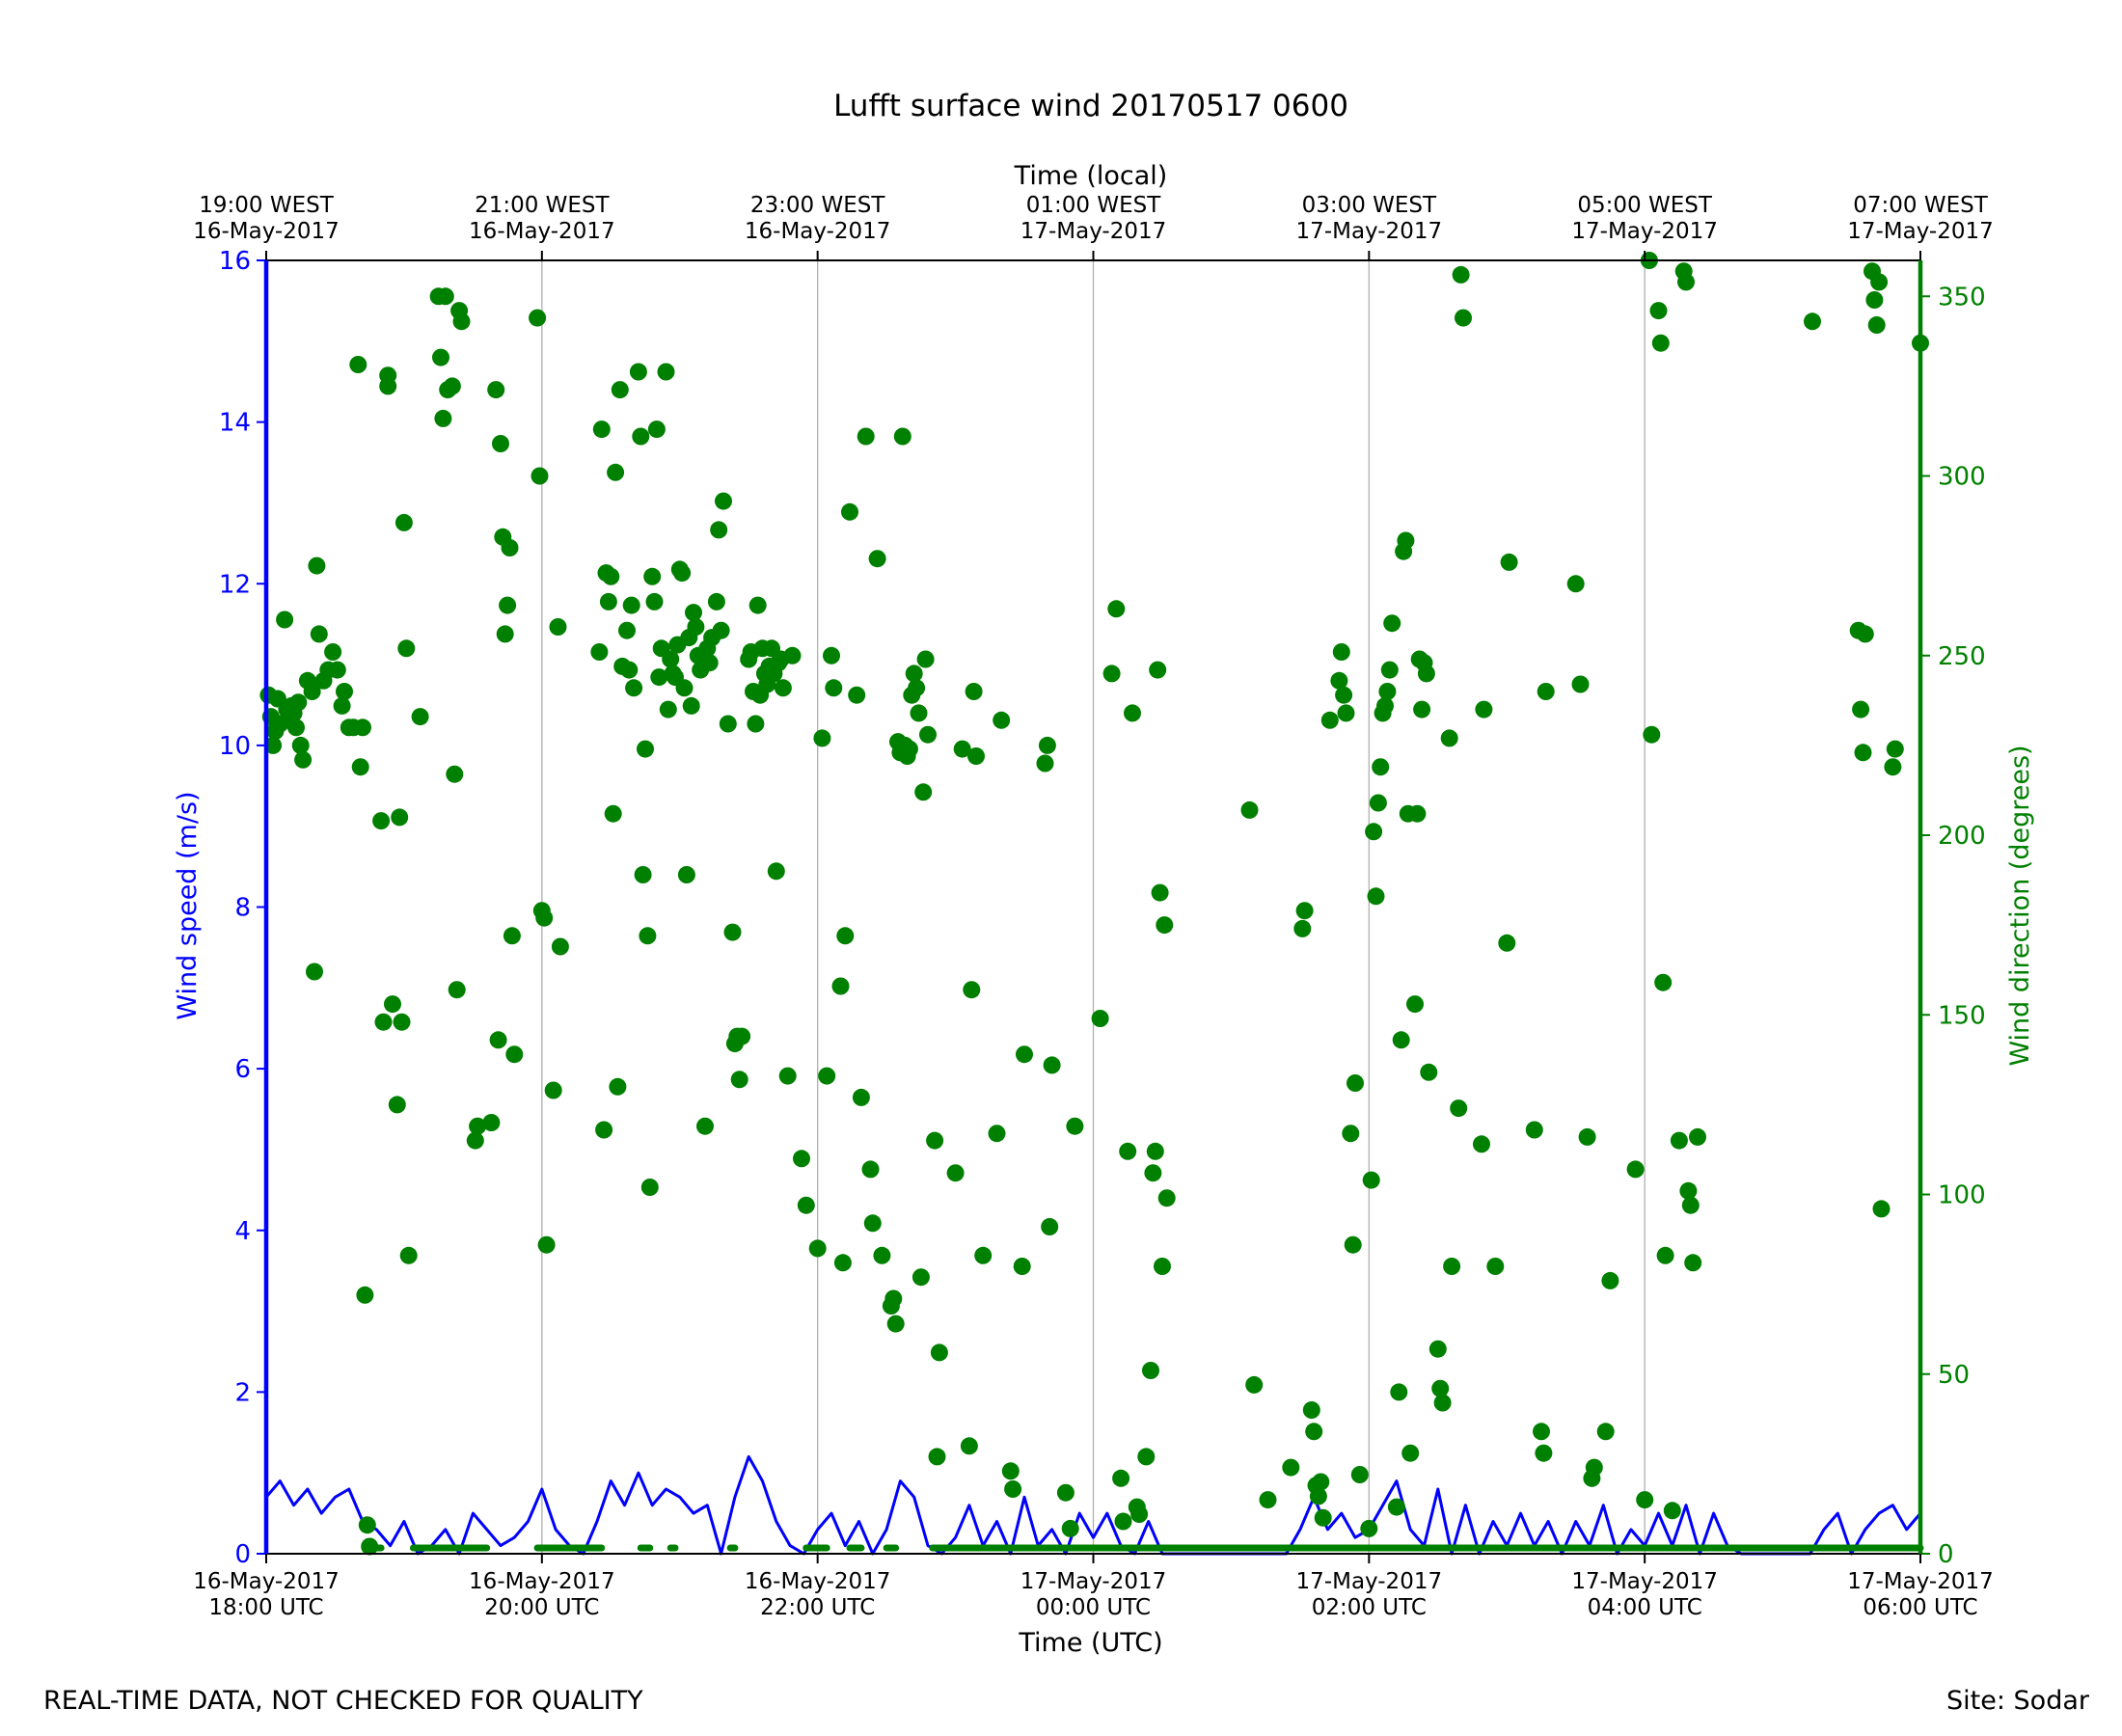 The image size is (2122, 1736). Describe the element at coordinates (243, 1232) in the screenshot. I see `y-tick-label: 4` at that location.